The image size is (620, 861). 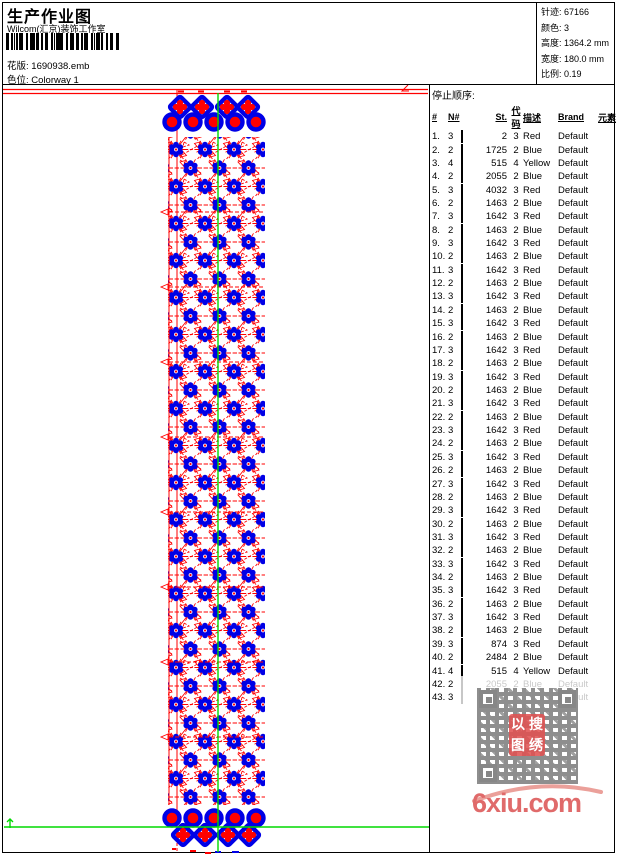 I want to click on qr-finder-icon, so click(x=488, y=773).